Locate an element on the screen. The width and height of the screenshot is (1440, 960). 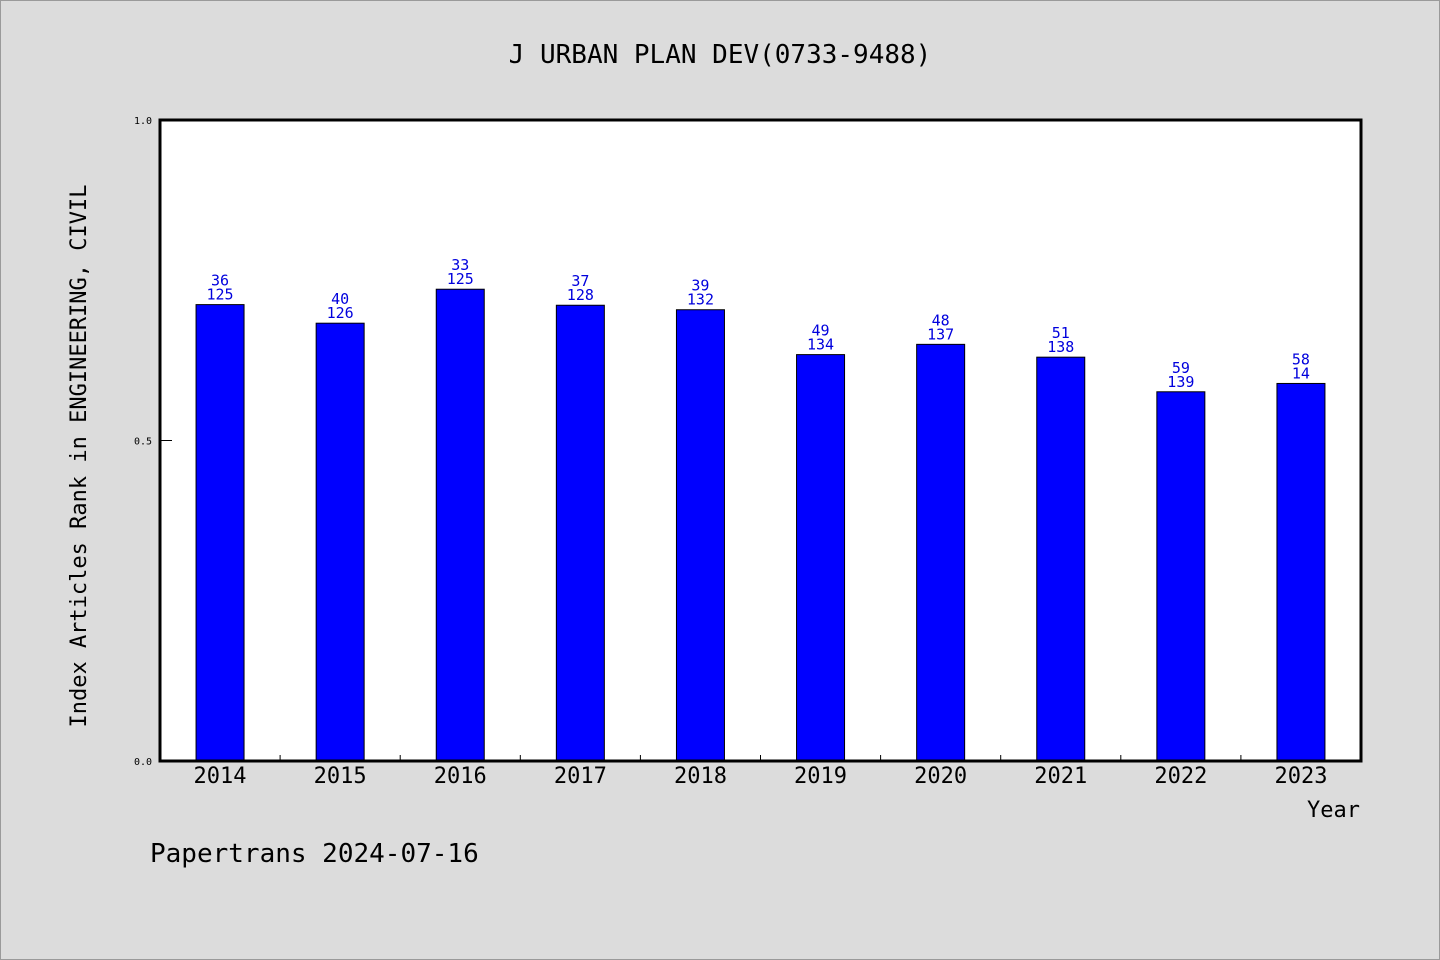
data-label-bottom: 138 is located at coordinates (1060, 347).